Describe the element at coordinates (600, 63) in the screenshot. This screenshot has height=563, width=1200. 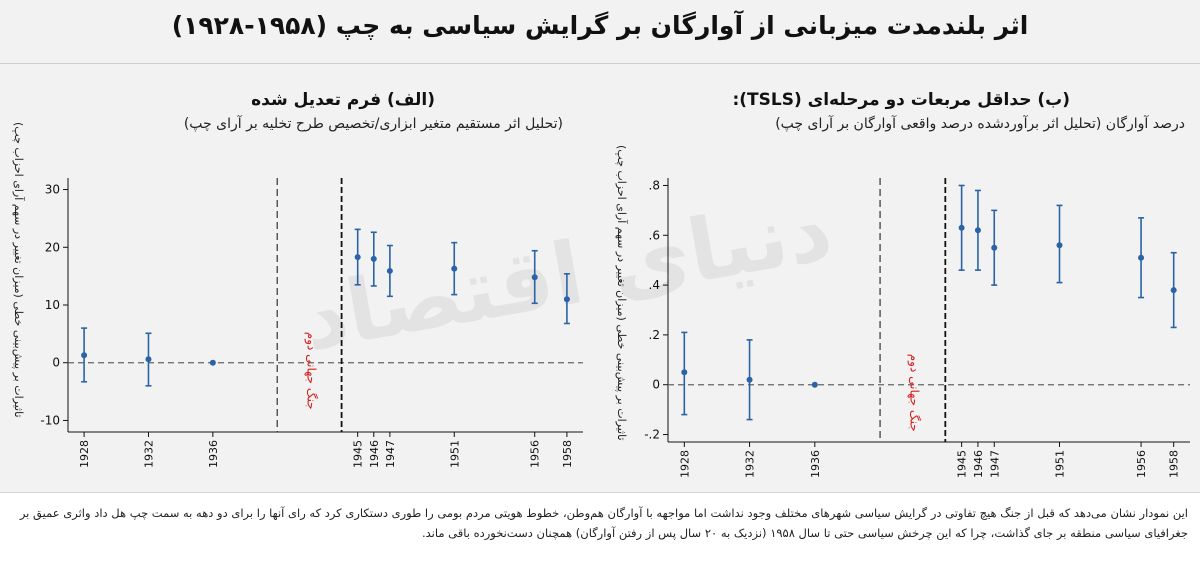
I see `title-divider` at that location.